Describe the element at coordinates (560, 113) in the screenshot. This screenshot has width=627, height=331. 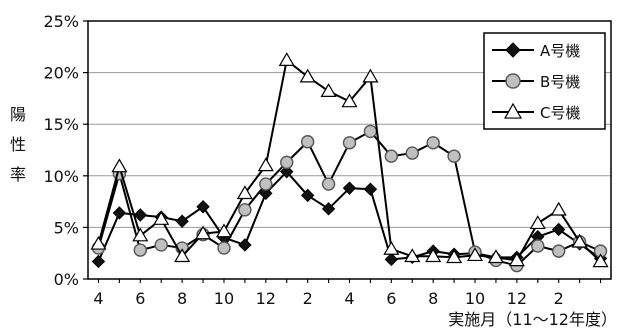
I see `legend-label: C号機` at that location.